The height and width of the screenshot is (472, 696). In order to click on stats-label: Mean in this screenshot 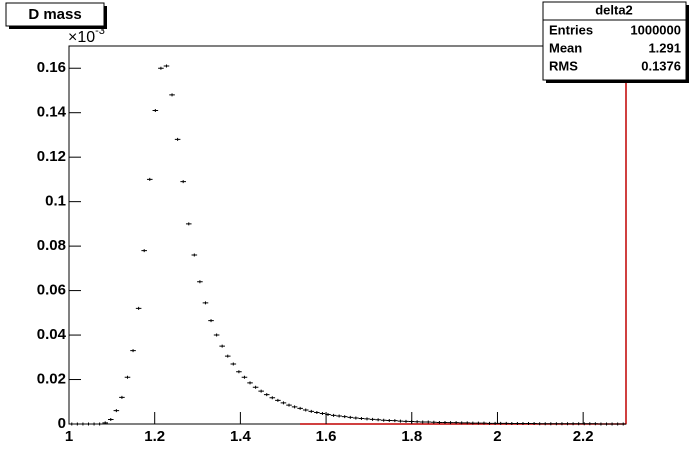, I will do `click(565, 47)`.